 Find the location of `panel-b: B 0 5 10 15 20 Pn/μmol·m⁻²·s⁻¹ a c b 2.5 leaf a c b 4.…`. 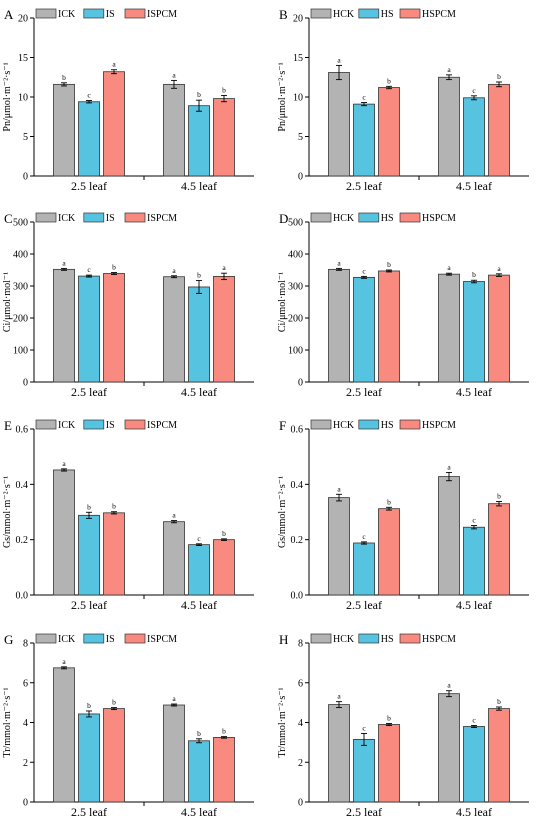

panel-b: B 0 5 10 15 20 Pn/μmol·m⁻²·s⁻¹ a c b 2.5 leaf a c b 4.… is located at coordinates (403, 100).